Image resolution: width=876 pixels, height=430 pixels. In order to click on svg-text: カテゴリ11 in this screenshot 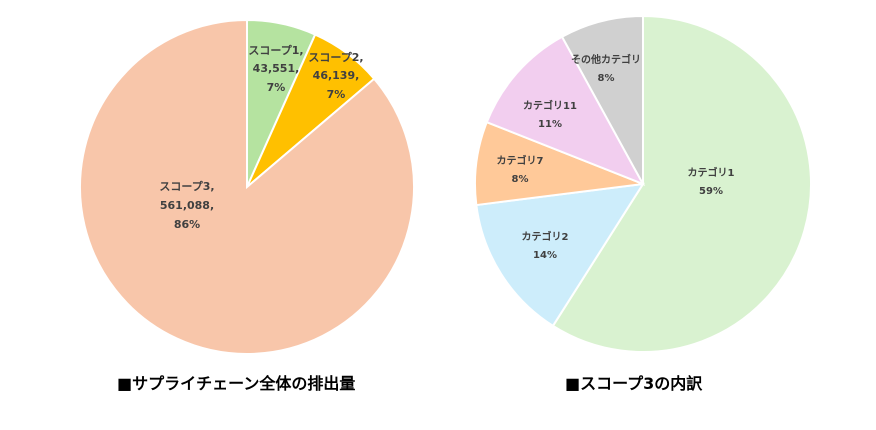, I will do `click(550, 105)`.